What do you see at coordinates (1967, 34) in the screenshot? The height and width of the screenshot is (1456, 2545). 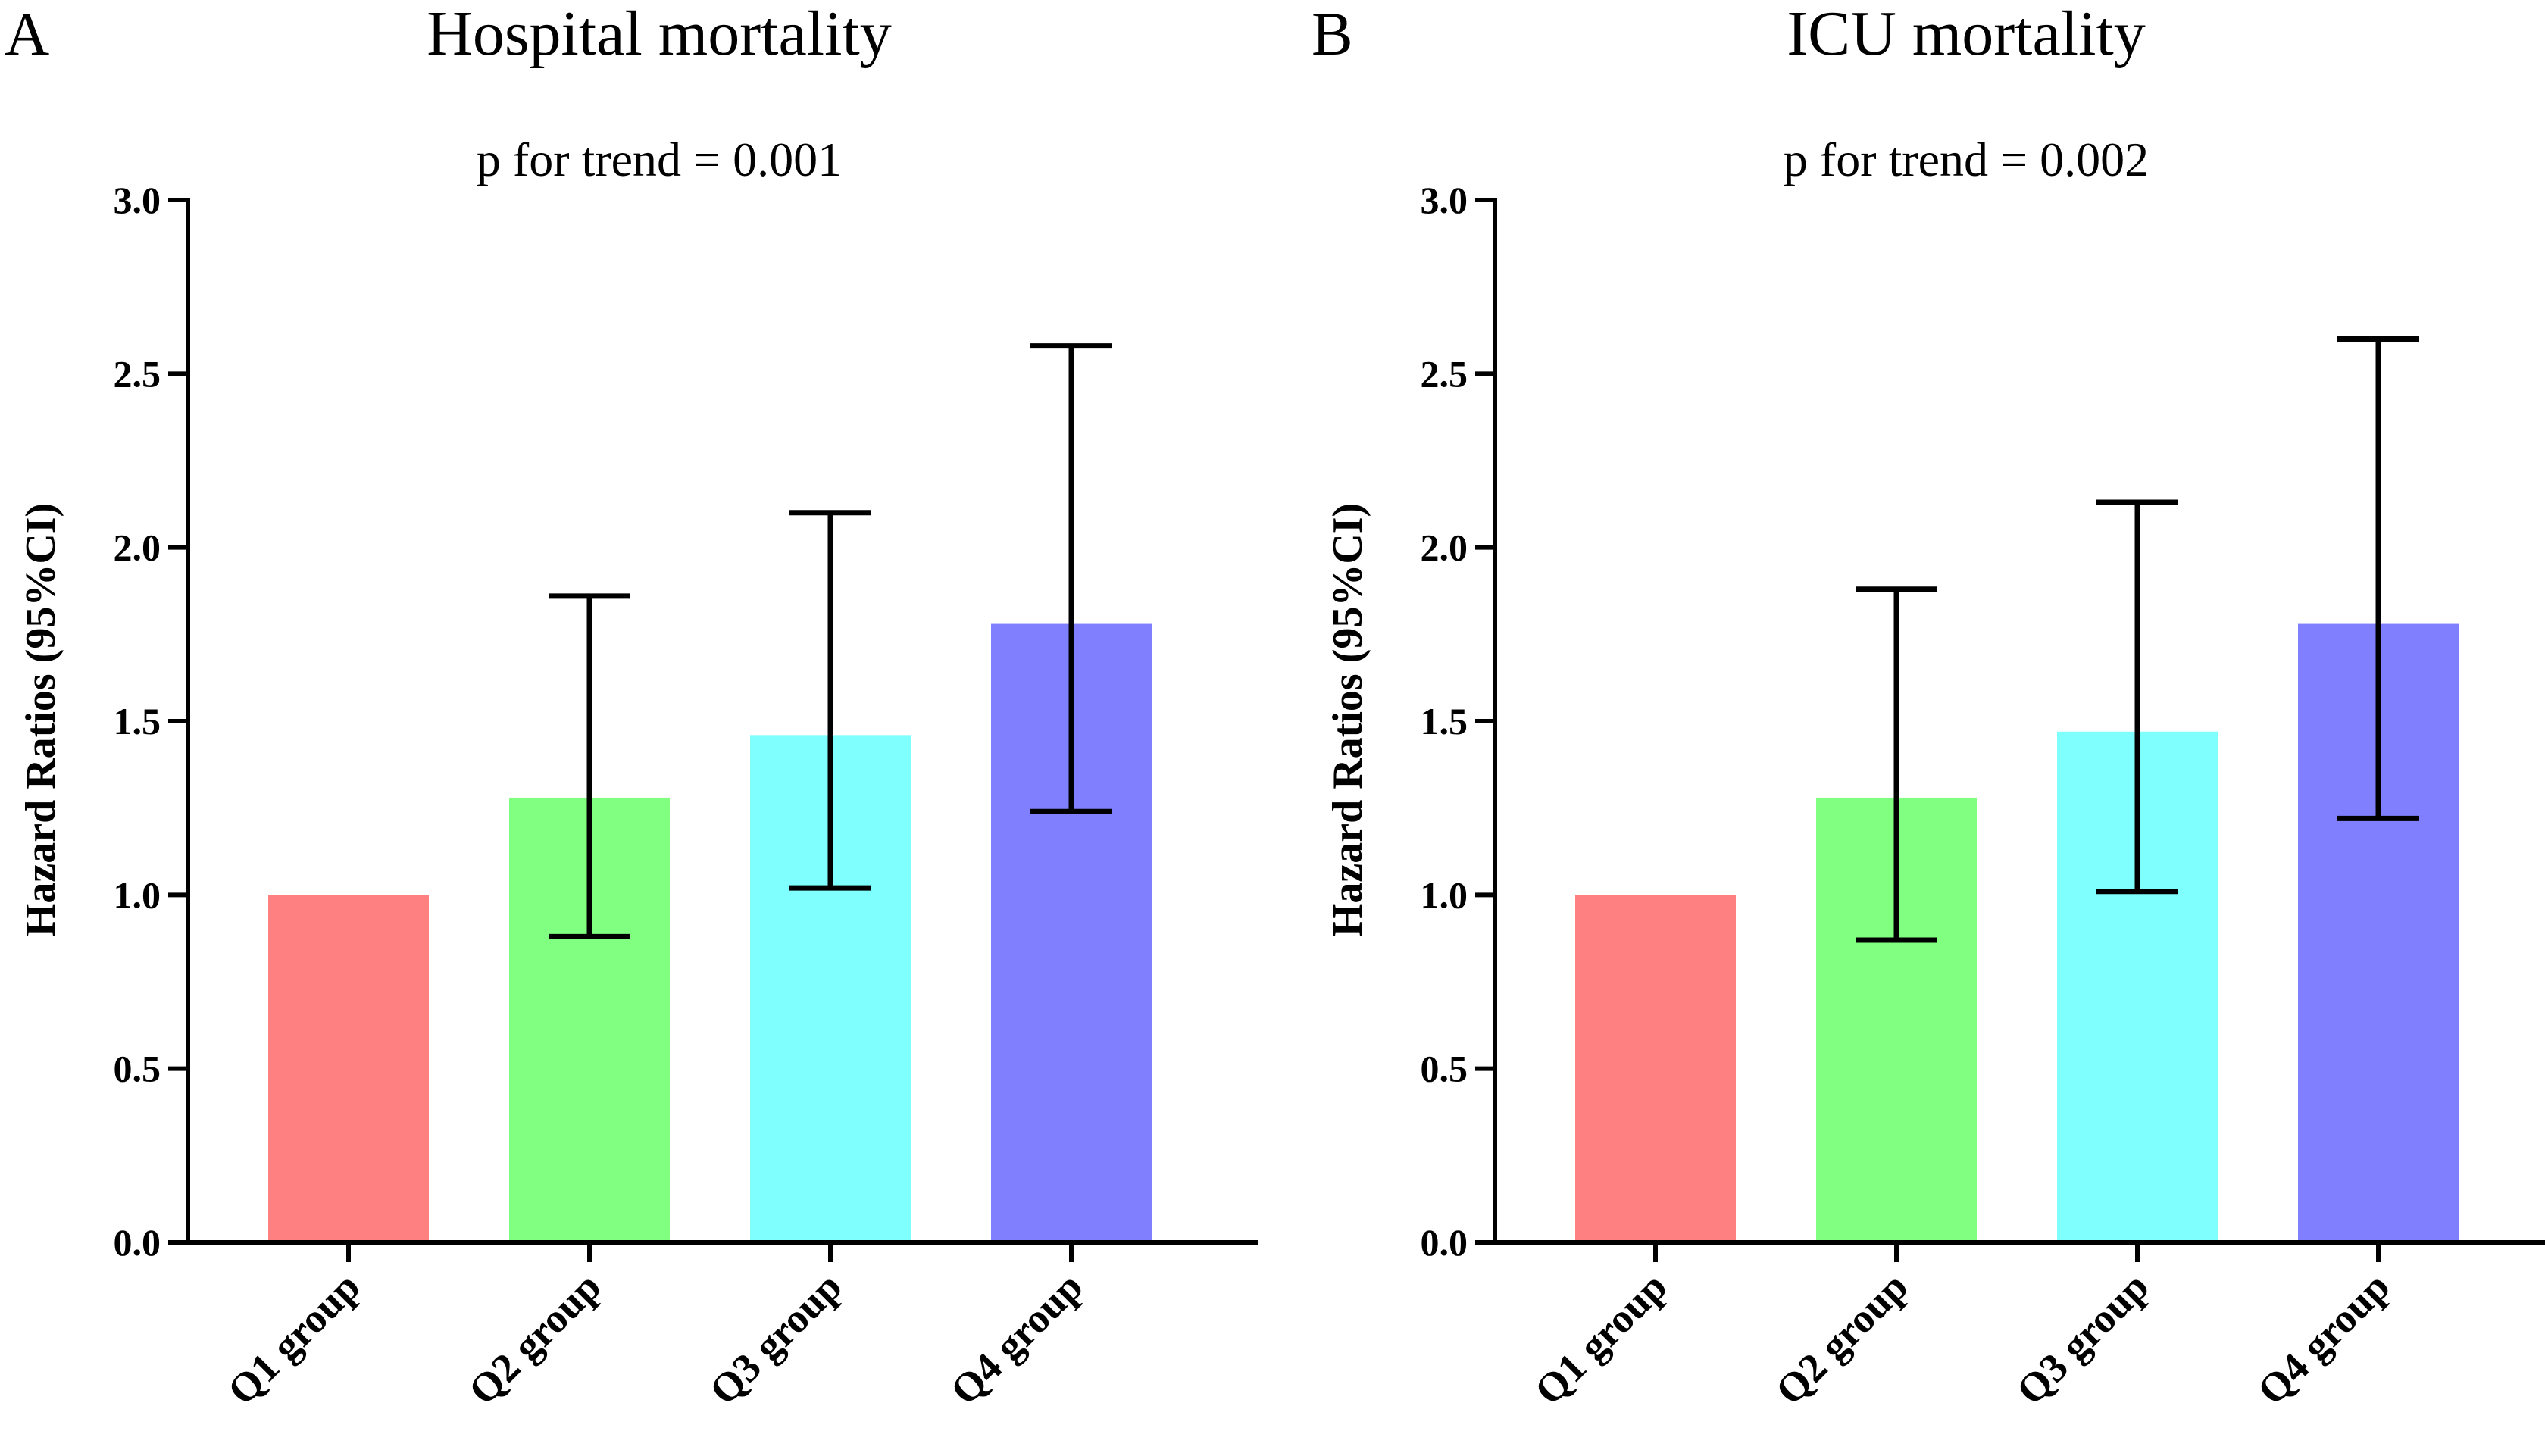 I see `chart-title: ICU mortality` at bounding box center [1967, 34].